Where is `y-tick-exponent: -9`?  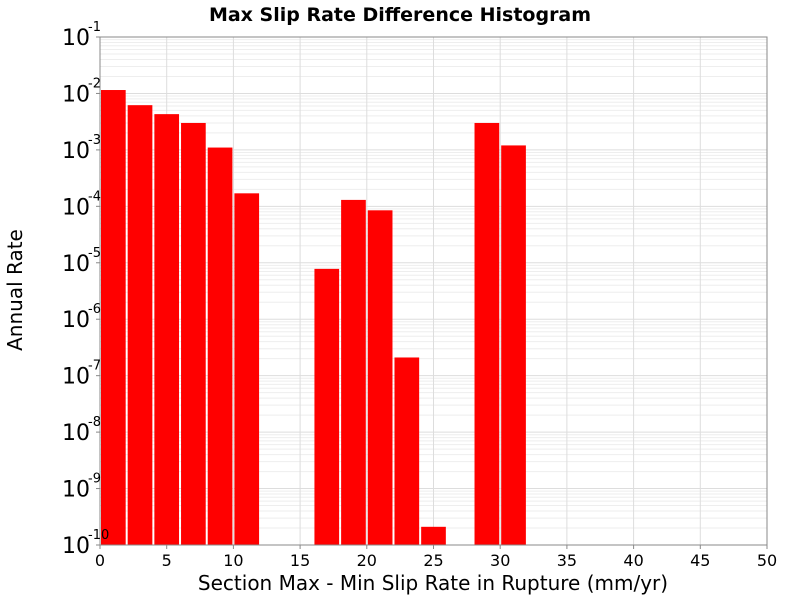
y-tick-exponent: -9 is located at coordinates (94, 479).